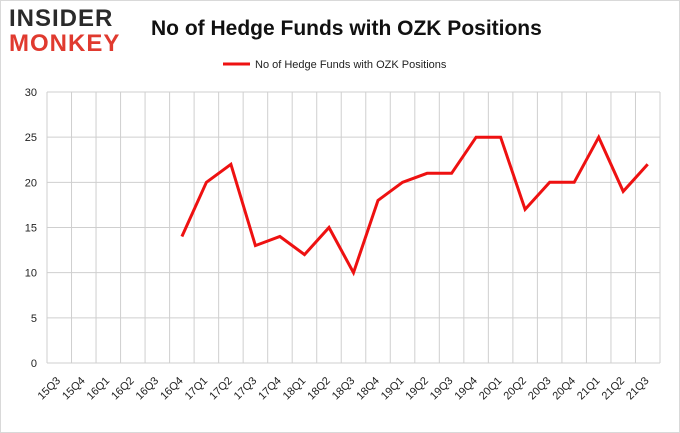 This screenshot has height=433, width=680. Describe the element at coordinates (31, 138) in the screenshot. I see `y-tick-label: 25` at that location.